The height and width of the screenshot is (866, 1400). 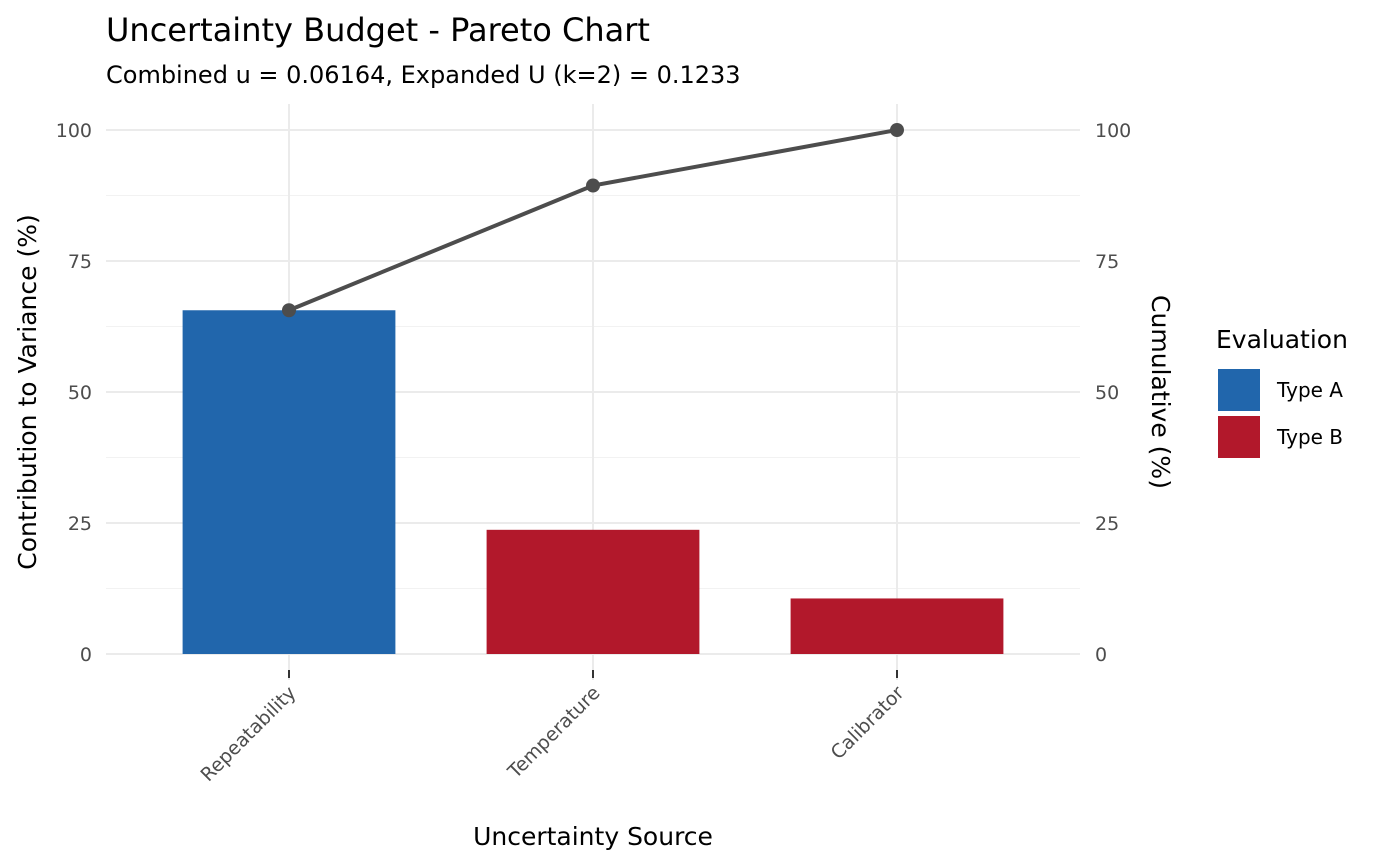 What do you see at coordinates (378, 30) in the screenshot?
I see `chart-title: Uncertainty Budget - Pareto Chart` at bounding box center [378, 30].